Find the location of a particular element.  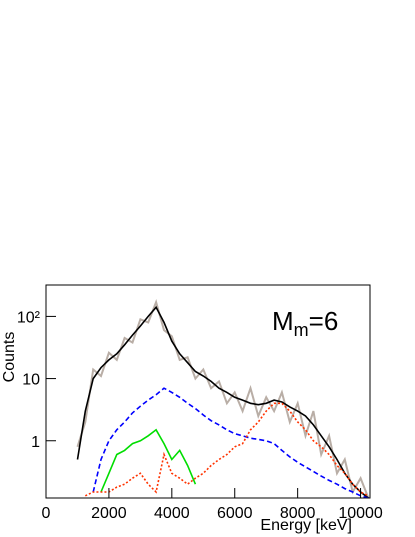

annotation: Mm=6 is located at coordinates (305, 323).